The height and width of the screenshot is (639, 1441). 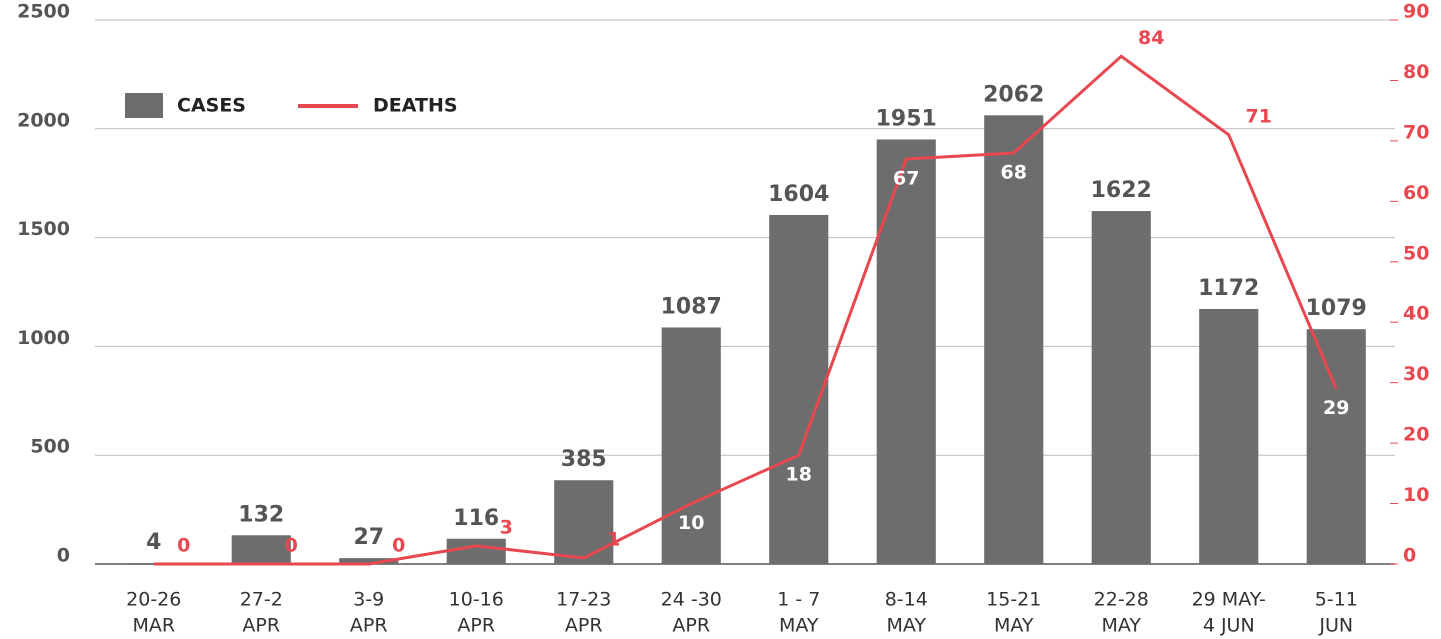 I want to click on line-value-label: 84, so click(x=1151, y=38).